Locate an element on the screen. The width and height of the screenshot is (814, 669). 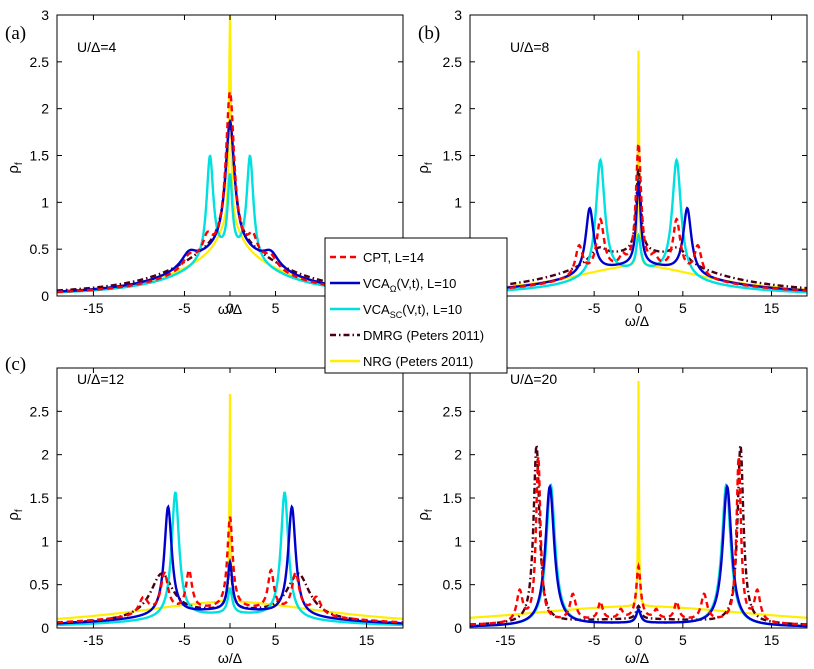
legend-label: VCAΩ(V,t), L=10 is located at coordinates (409, 285).